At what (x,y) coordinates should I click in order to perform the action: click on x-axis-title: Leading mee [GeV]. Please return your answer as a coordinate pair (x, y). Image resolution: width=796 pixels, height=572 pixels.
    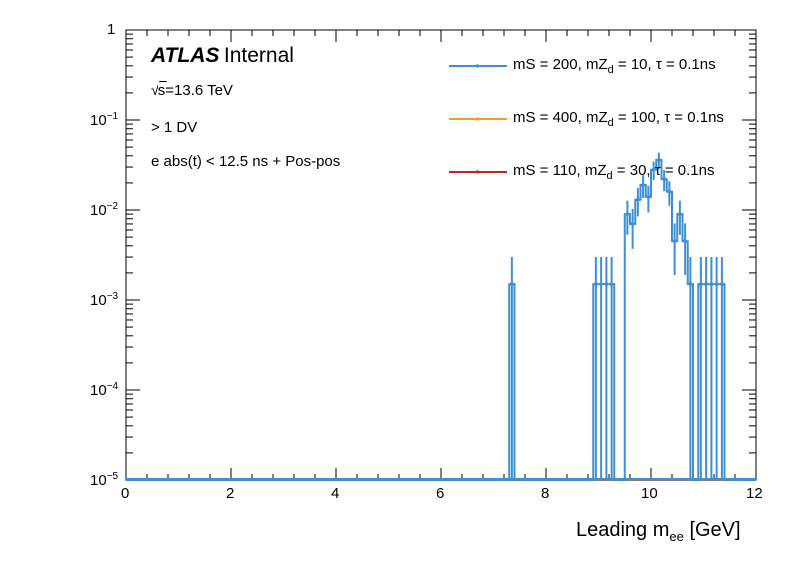
    Looking at the image, I should click on (658, 531).